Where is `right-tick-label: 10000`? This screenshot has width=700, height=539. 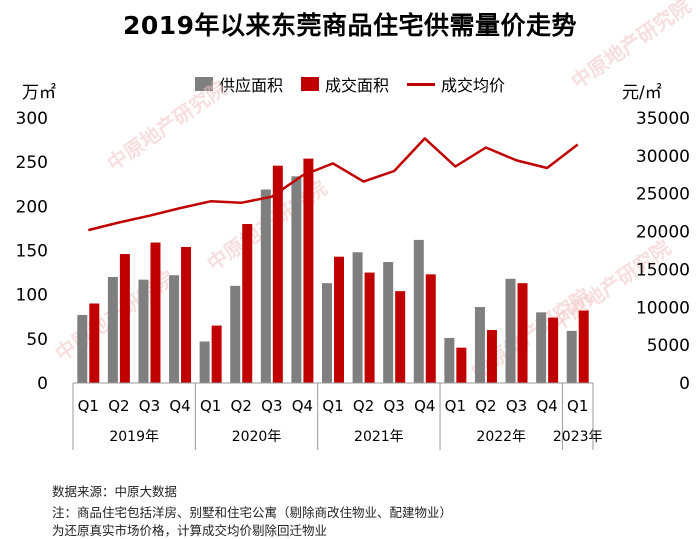 right-tick-label: 10000 is located at coordinates (663, 308).